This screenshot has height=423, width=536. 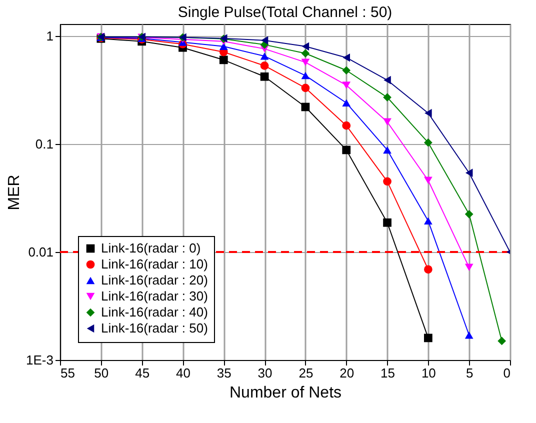 I want to click on y-tick-label: 1E-3, so click(x=40, y=360).